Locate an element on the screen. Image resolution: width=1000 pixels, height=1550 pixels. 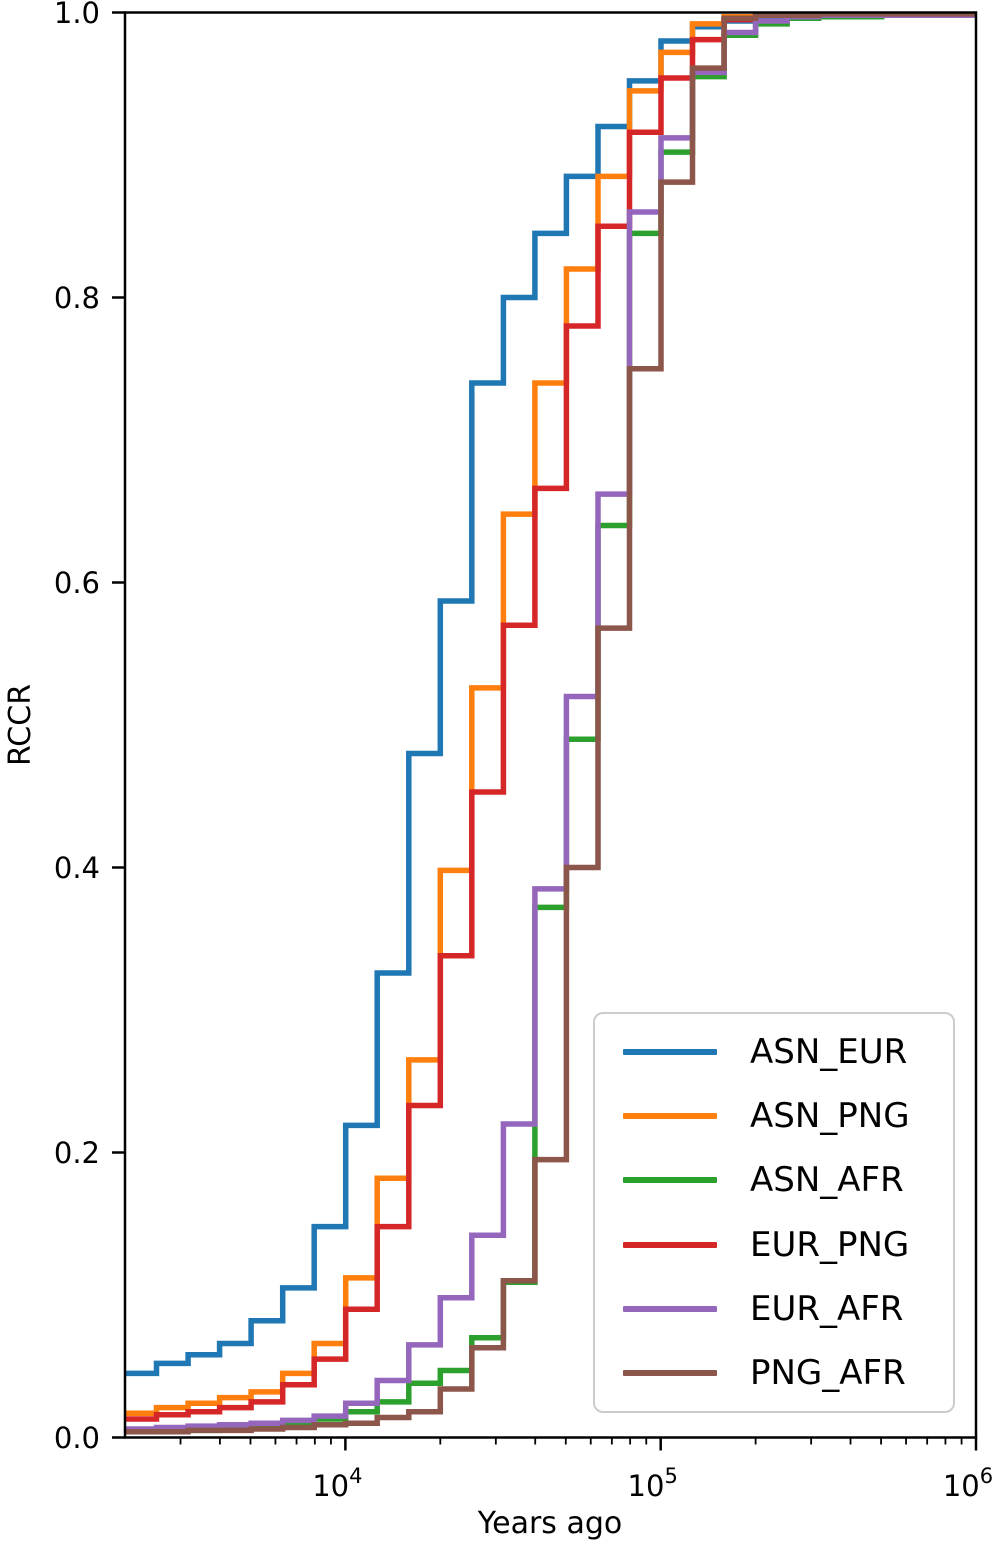
y-tick-label: 0.8 is located at coordinates (77, 298).